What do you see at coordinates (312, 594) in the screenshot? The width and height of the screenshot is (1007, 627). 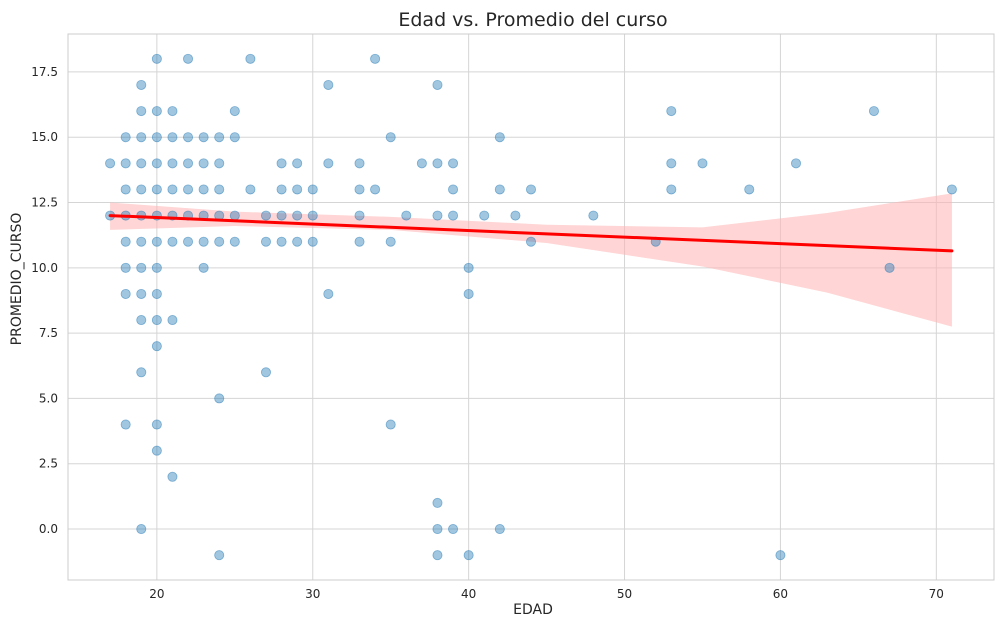 I see `x-tick-label: 30` at bounding box center [312, 594].